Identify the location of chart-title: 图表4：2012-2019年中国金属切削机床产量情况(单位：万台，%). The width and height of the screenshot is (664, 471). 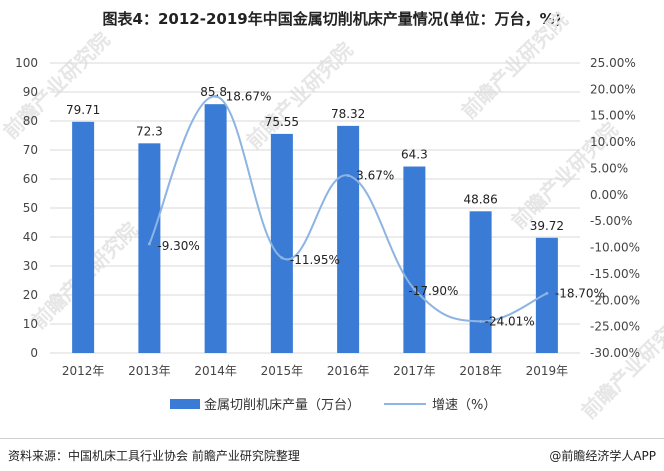
(332, 19).